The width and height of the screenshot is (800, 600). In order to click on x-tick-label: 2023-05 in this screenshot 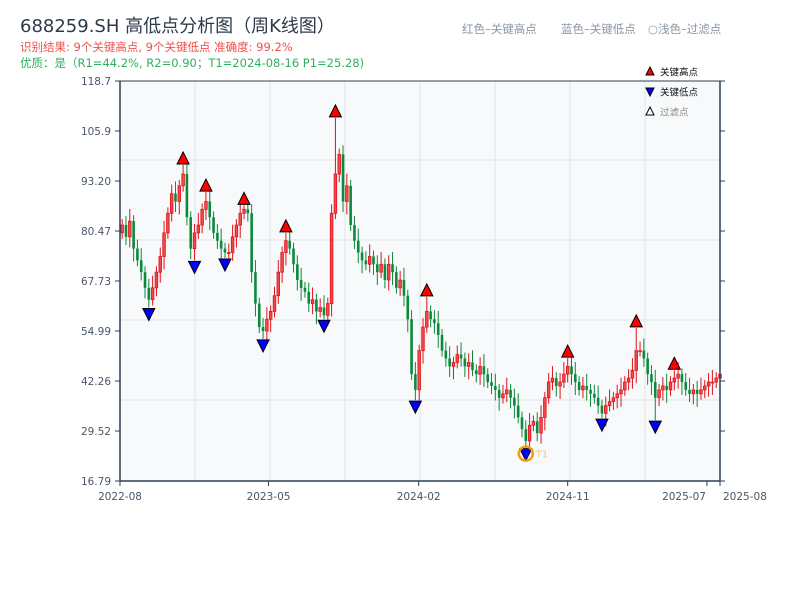, I will do `click(269, 497)`.